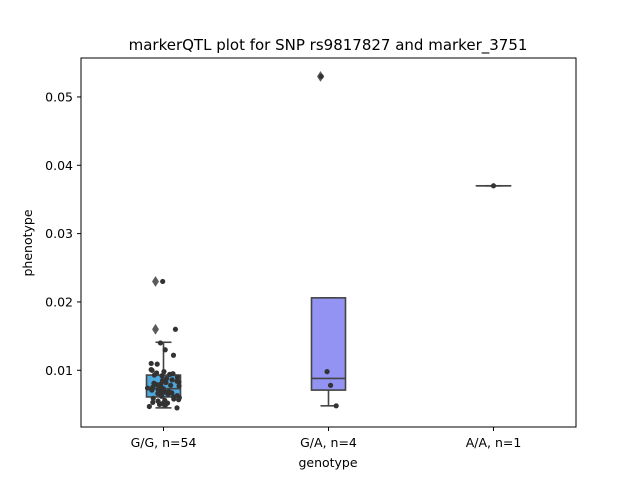 This screenshot has height=480, width=640. What do you see at coordinates (59, 165) in the screenshot?
I see `y-tick-label: 0.04` at bounding box center [59, 165].